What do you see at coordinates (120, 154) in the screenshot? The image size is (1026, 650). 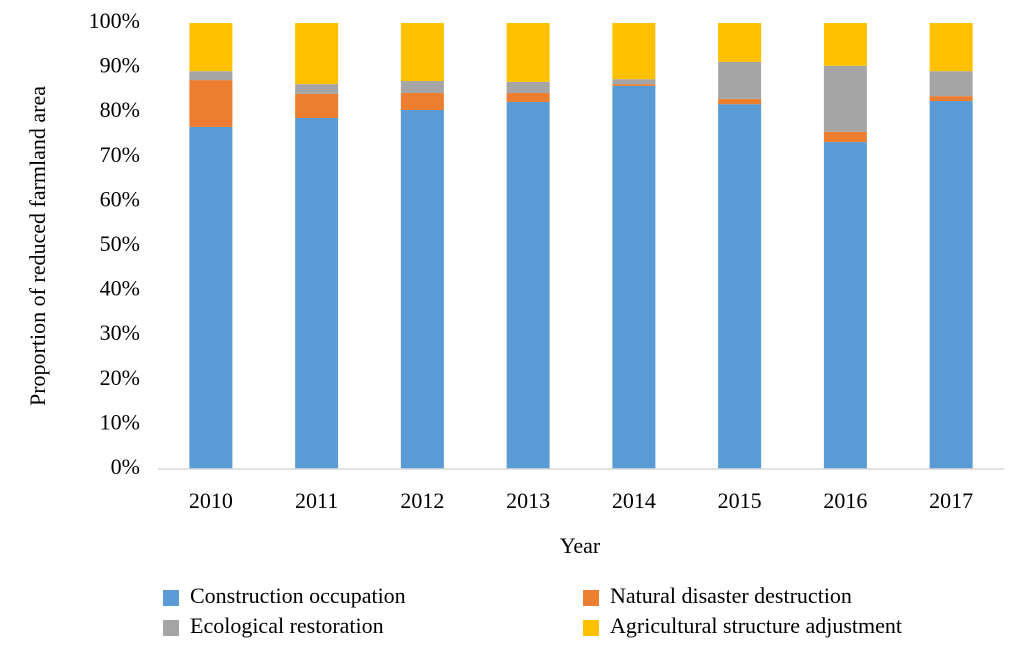 I see `y-tick-label: 70%` at bounding box center [120, 154].